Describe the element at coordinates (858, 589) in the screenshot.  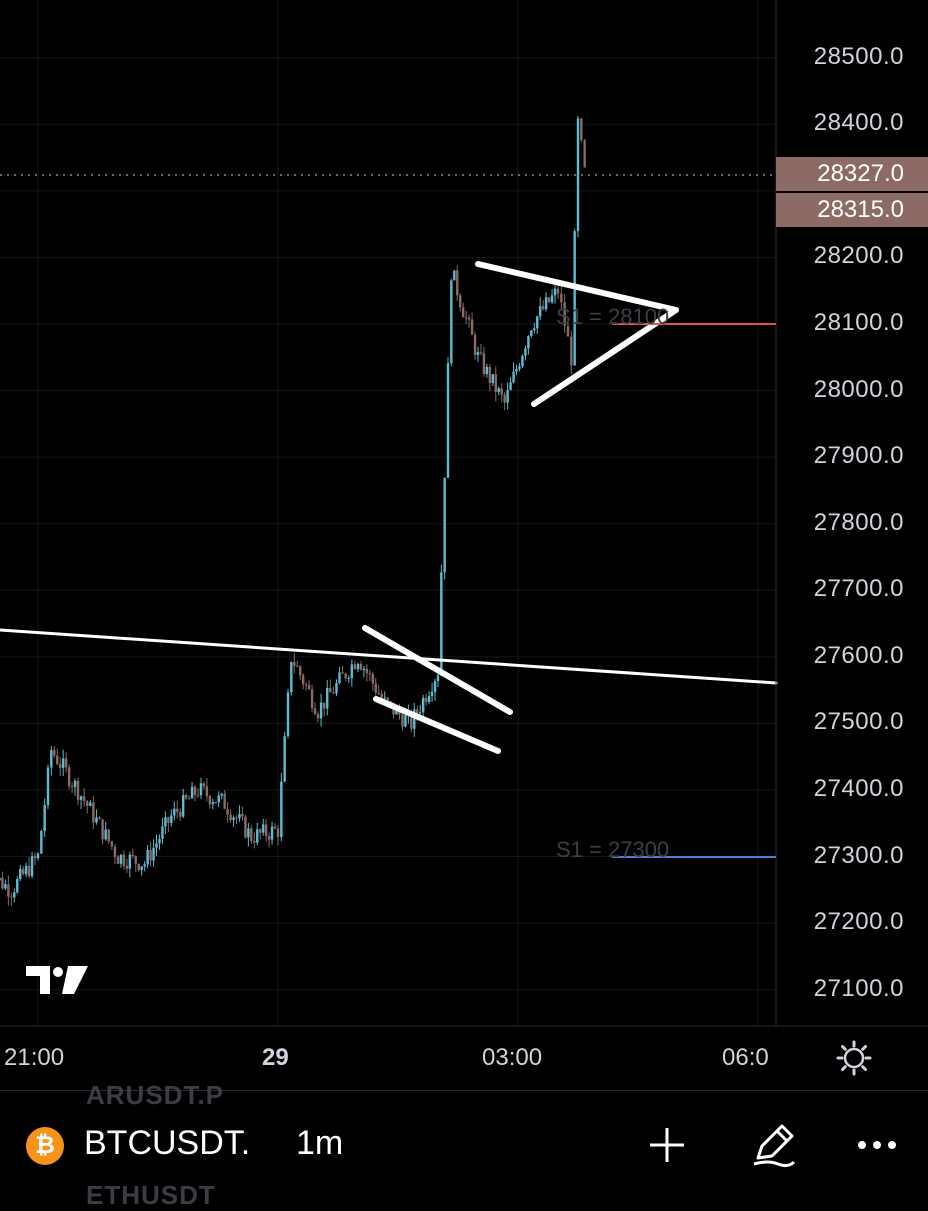
I see `price-label: 27700.0` at that location.